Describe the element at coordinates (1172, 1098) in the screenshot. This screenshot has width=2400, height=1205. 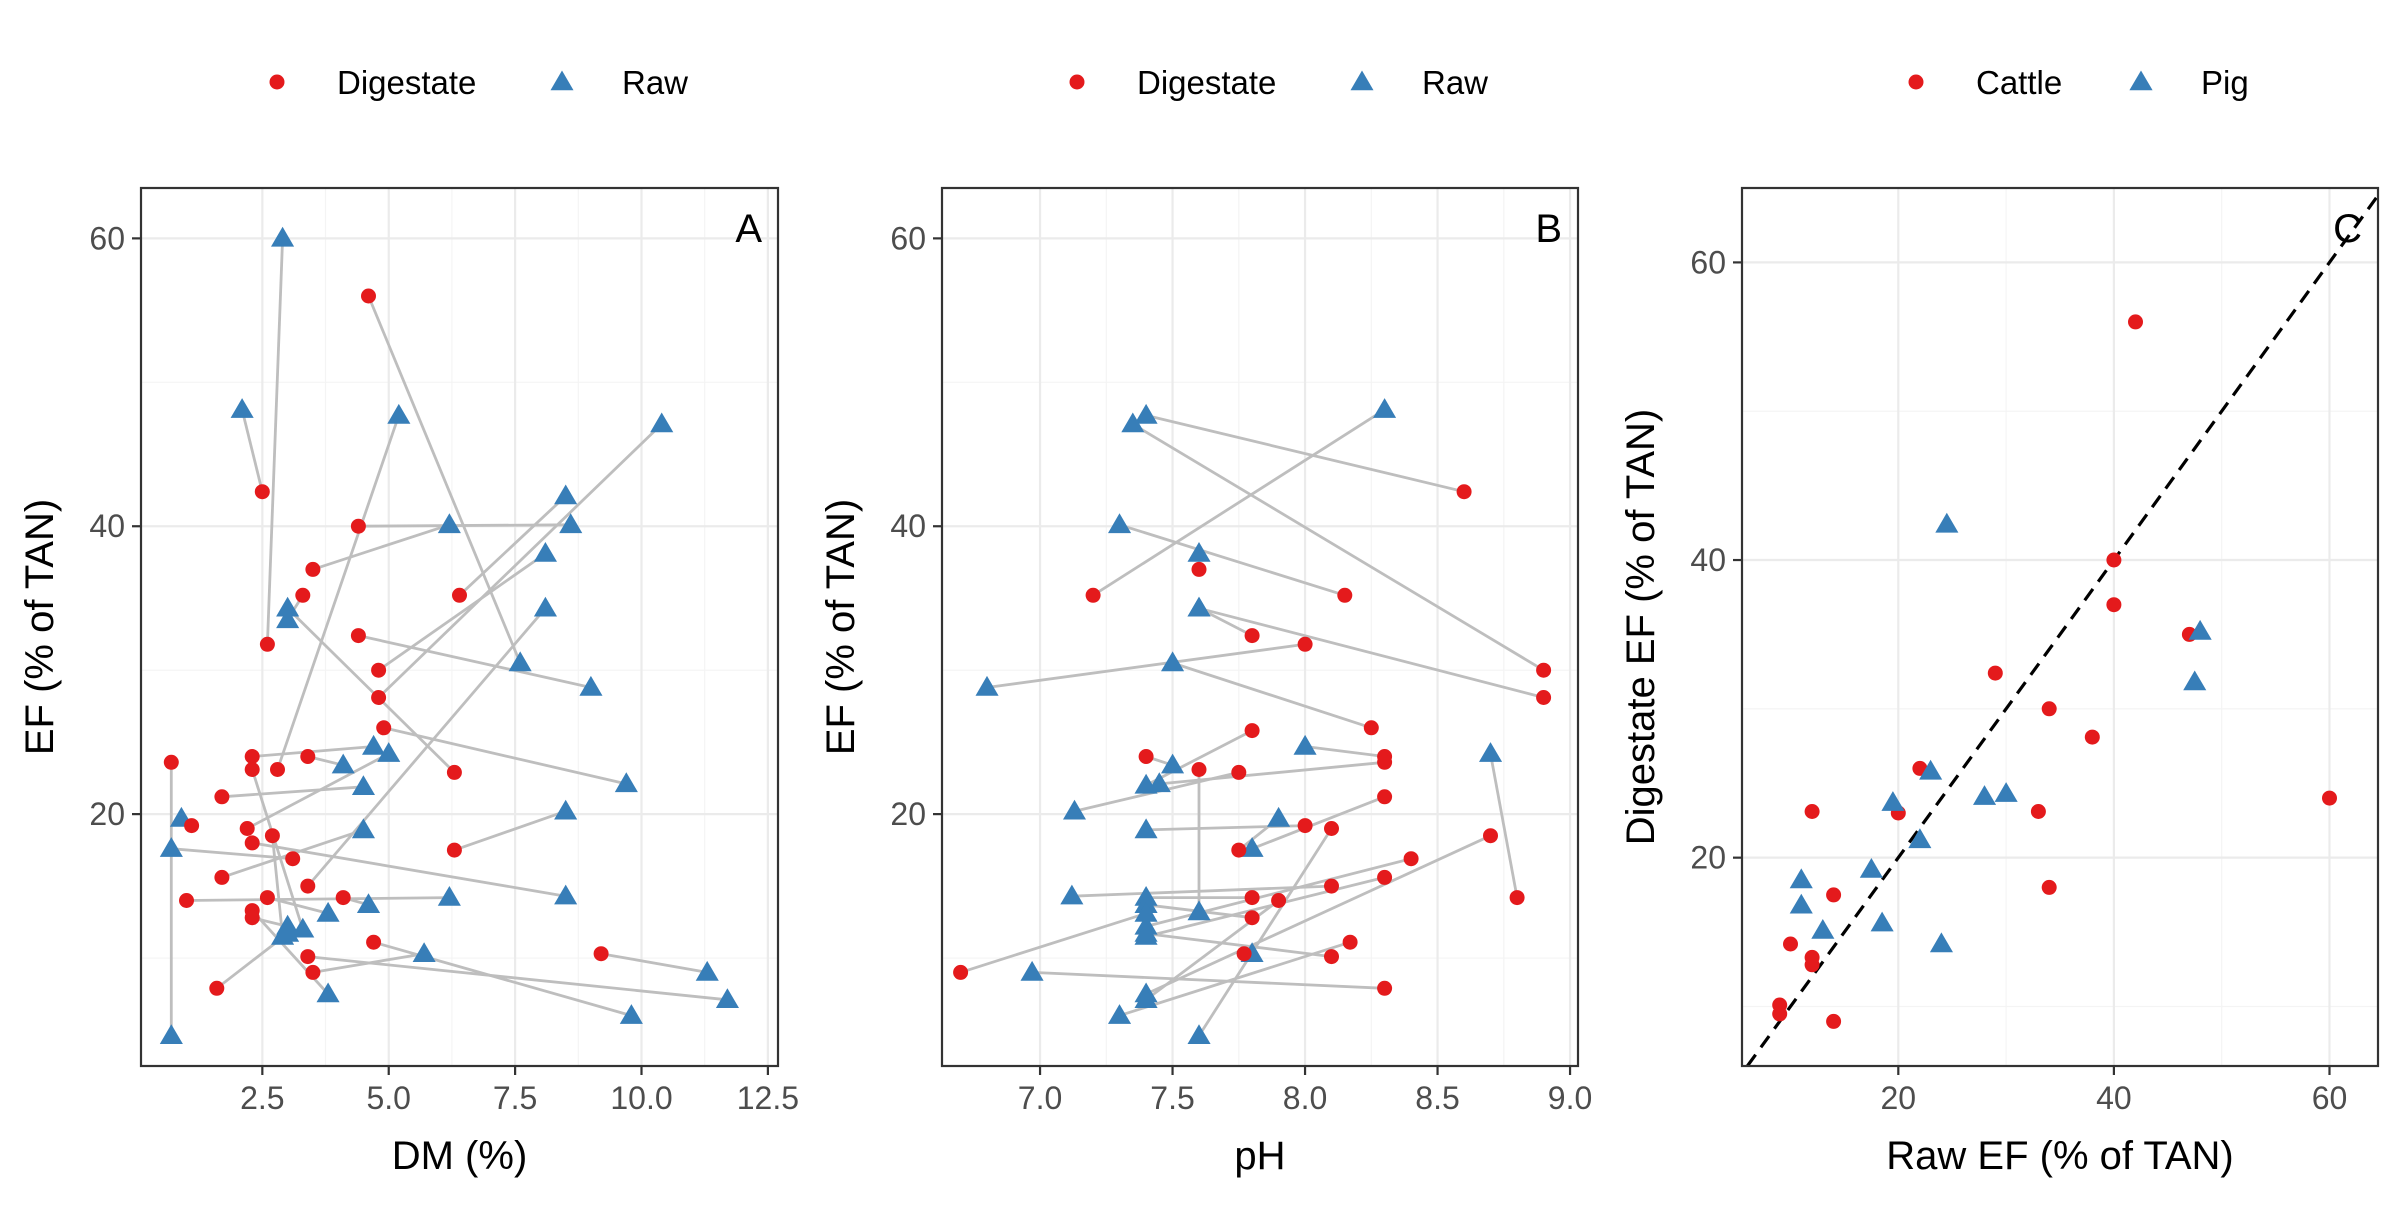
I see `x-tick-label: 7.5` at that location.